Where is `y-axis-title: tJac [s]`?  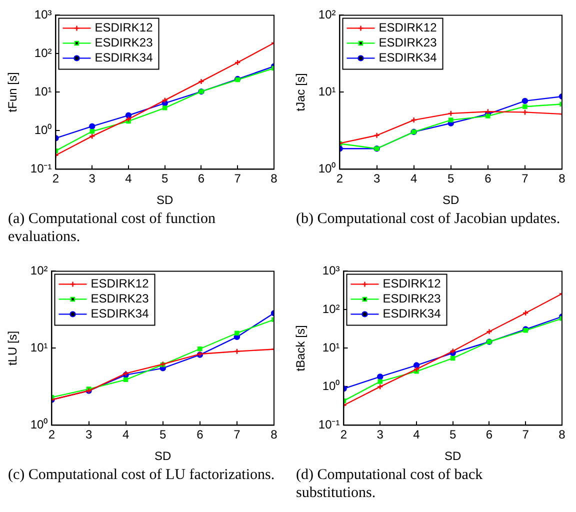 y-axis-title: tJac [s] is located at coordinates (301, 92).